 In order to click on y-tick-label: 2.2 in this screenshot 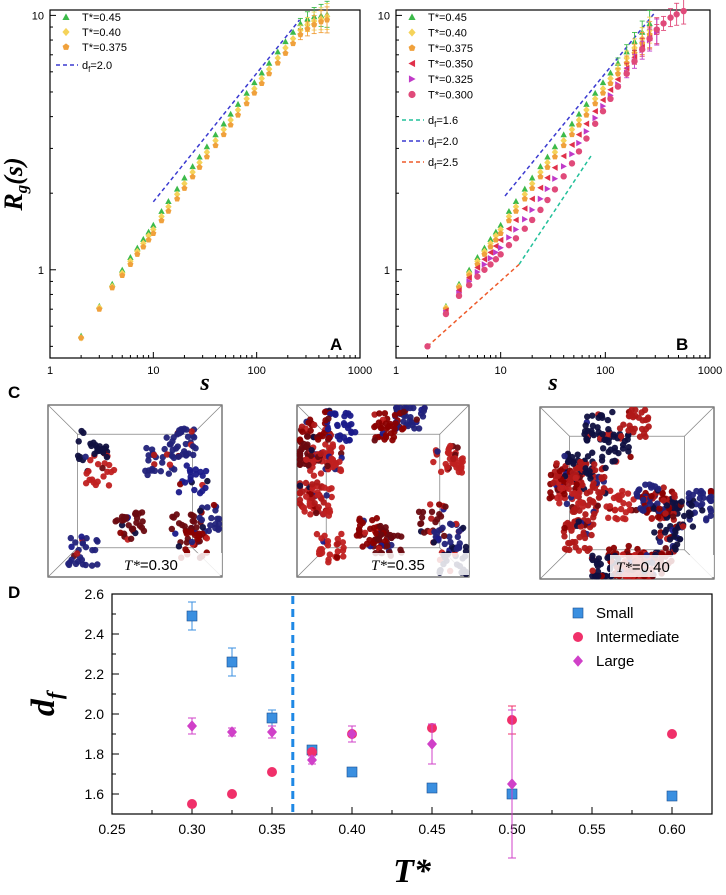, I will do `click(95, 674)`.